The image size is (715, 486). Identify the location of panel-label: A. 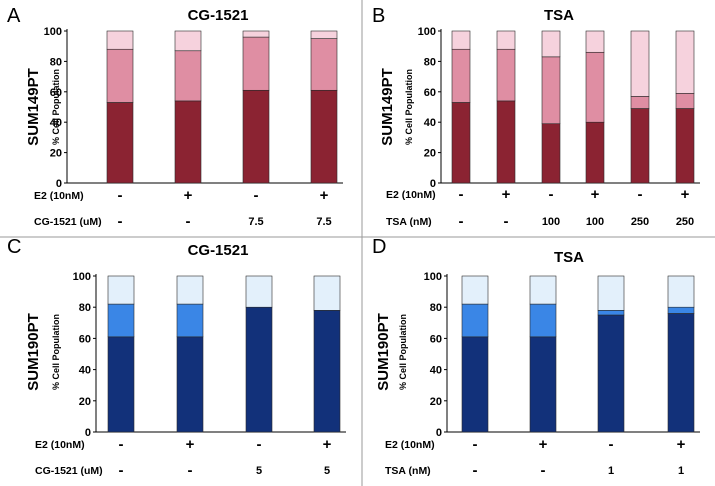
(14, 16).